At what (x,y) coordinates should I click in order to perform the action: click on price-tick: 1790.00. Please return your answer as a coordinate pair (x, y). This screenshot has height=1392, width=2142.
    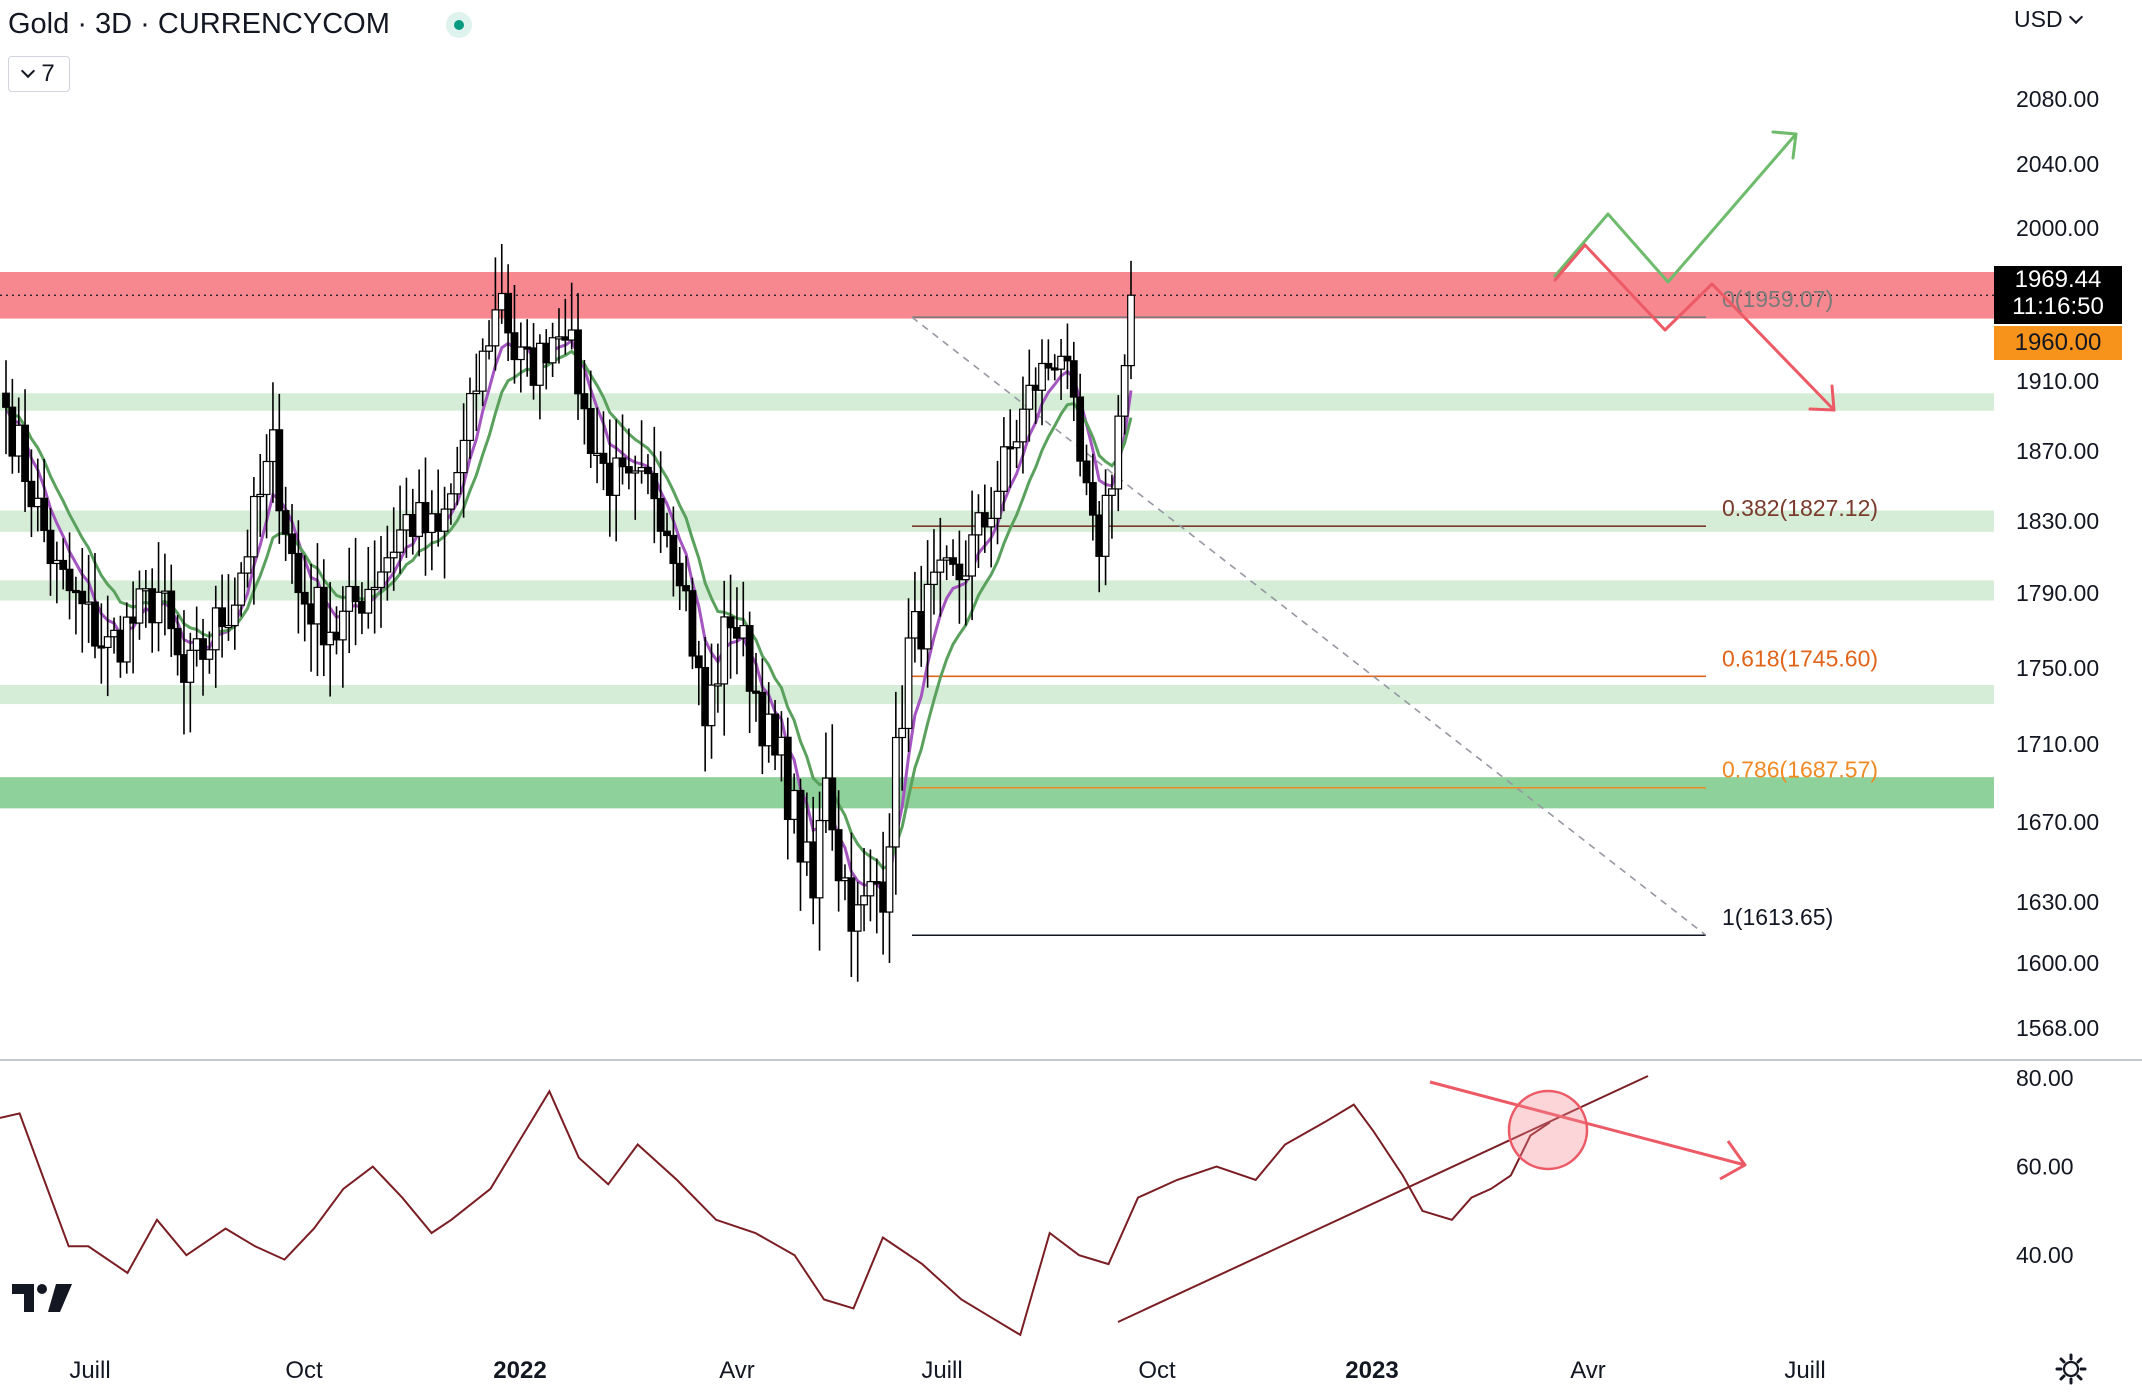
    Looking at the image, I should click on (2057, 593).